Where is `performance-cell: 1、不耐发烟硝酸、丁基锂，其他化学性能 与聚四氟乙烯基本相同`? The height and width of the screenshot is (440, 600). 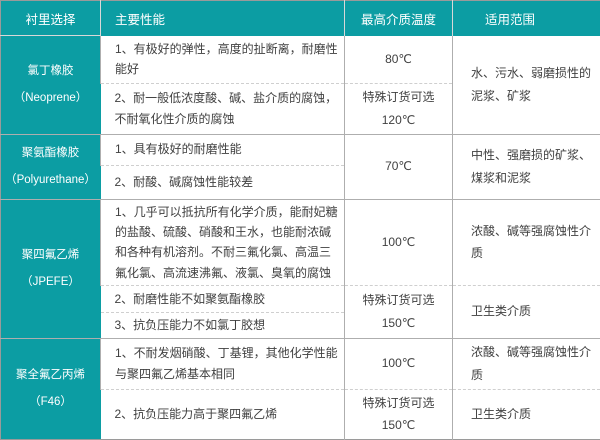 performance-cell: 1、不耐发烟硝酸、丁基锂，其他化学性能 与聚四氟乙烯基本相同 is located at coordinates (223, 363).